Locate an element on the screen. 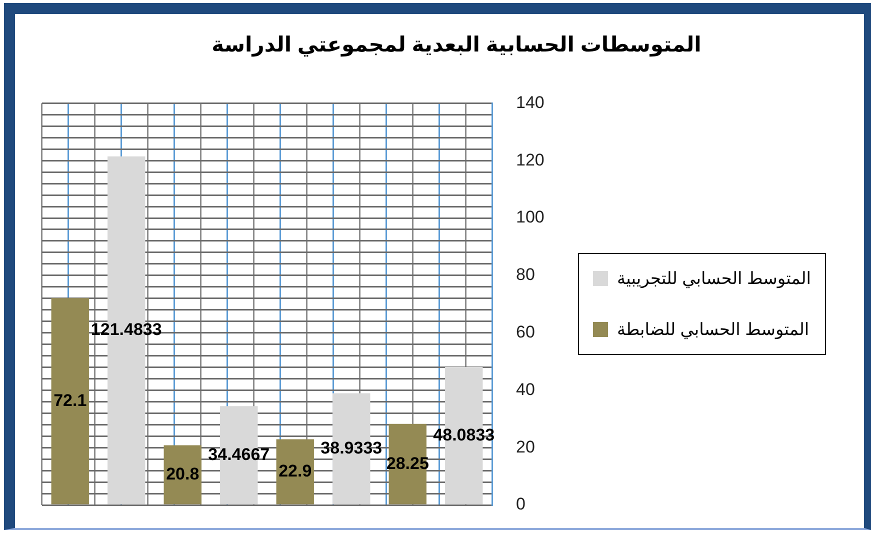 Image resolution: width=871 pixels, height=540 pixels. data-label: 121.4833 is located at coordinates (126, 329).